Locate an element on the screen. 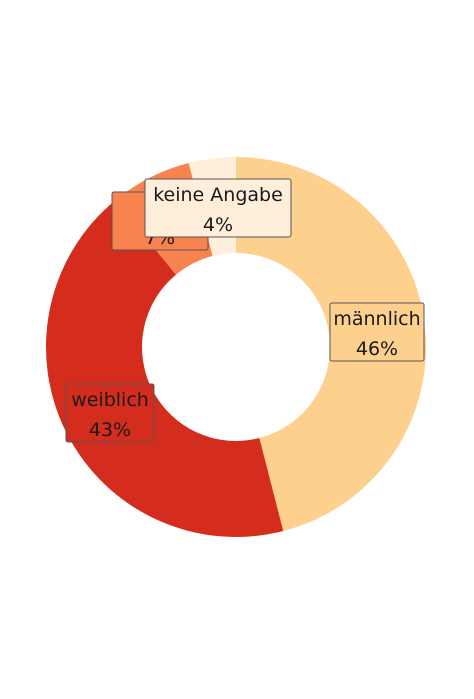 The width and height of the screenshot is (474, 699). label-name: keine Angabe is located at coordinates (218, 195).